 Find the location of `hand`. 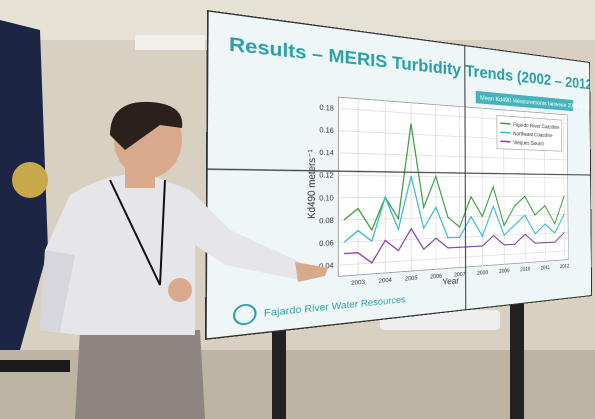

hand is located at coordinates (180, 290).